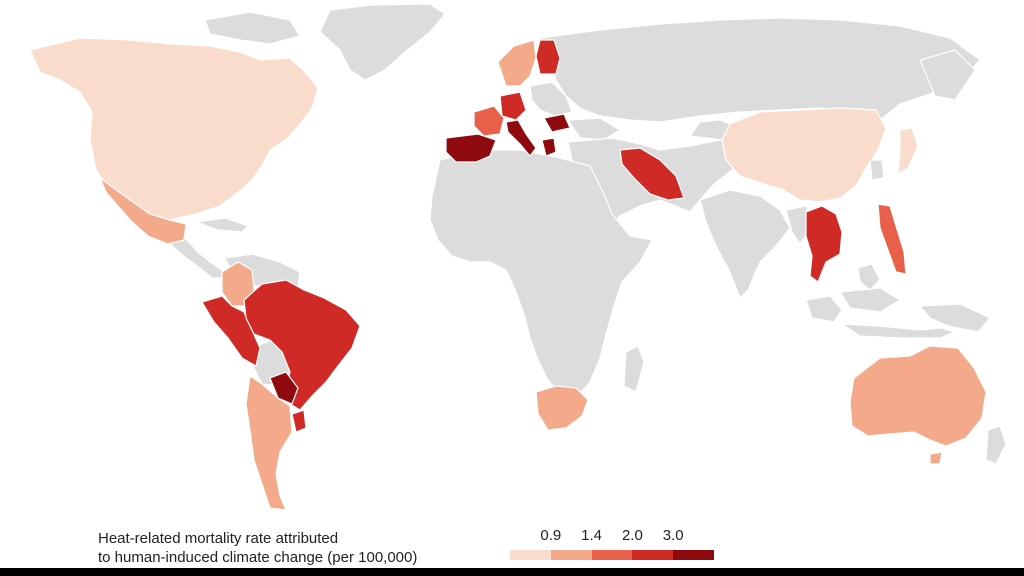 This screenshot has width=1024, height=576. I want to click on region-se-asia, so click(824, 244).